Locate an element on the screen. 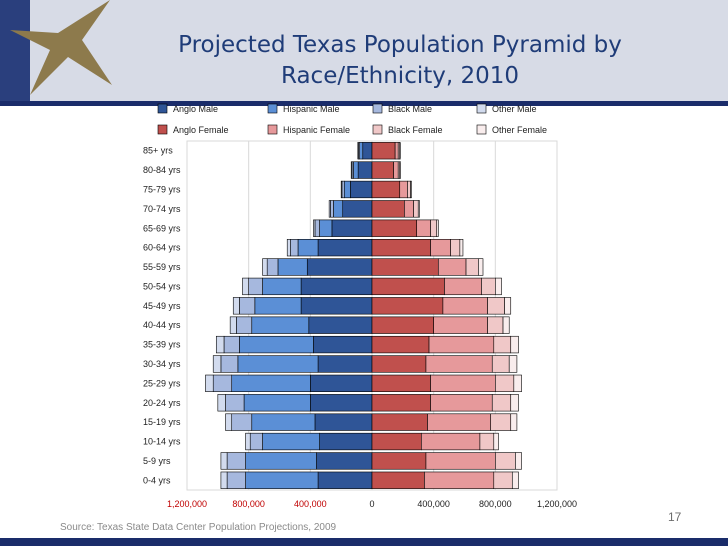  star-icon is located at coordinates (61, 47).